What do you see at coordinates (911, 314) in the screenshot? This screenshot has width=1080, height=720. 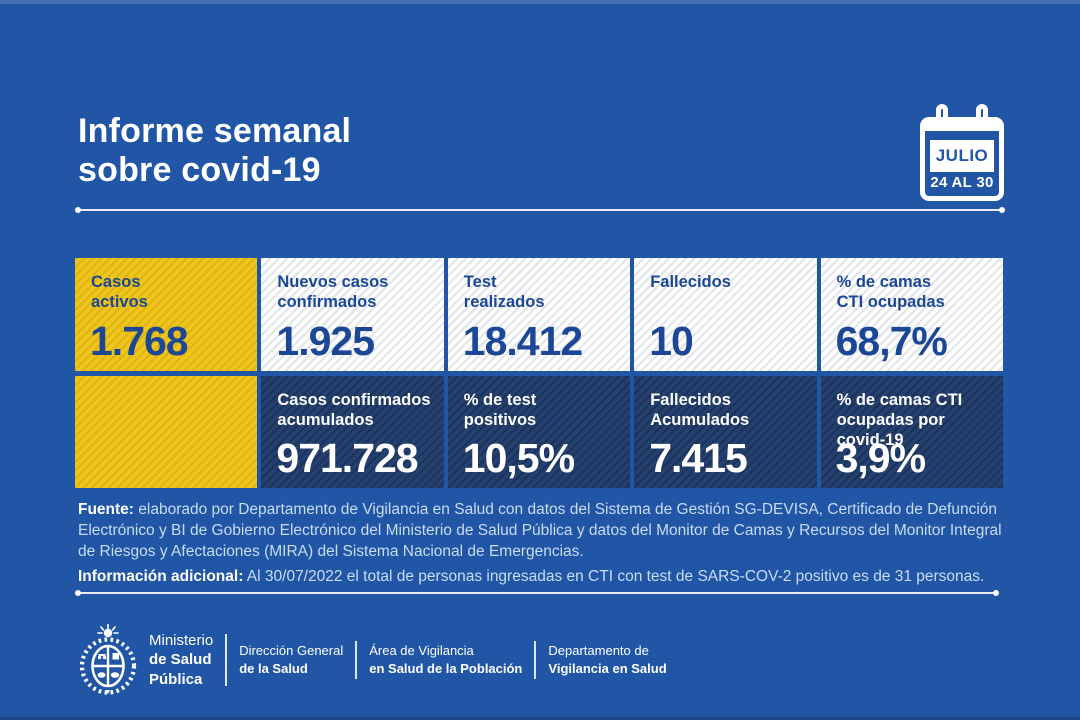 I see `stat-card-camas-cti: % de camas CTI ocupadas 68,7%` at bounding box center [911, 314].